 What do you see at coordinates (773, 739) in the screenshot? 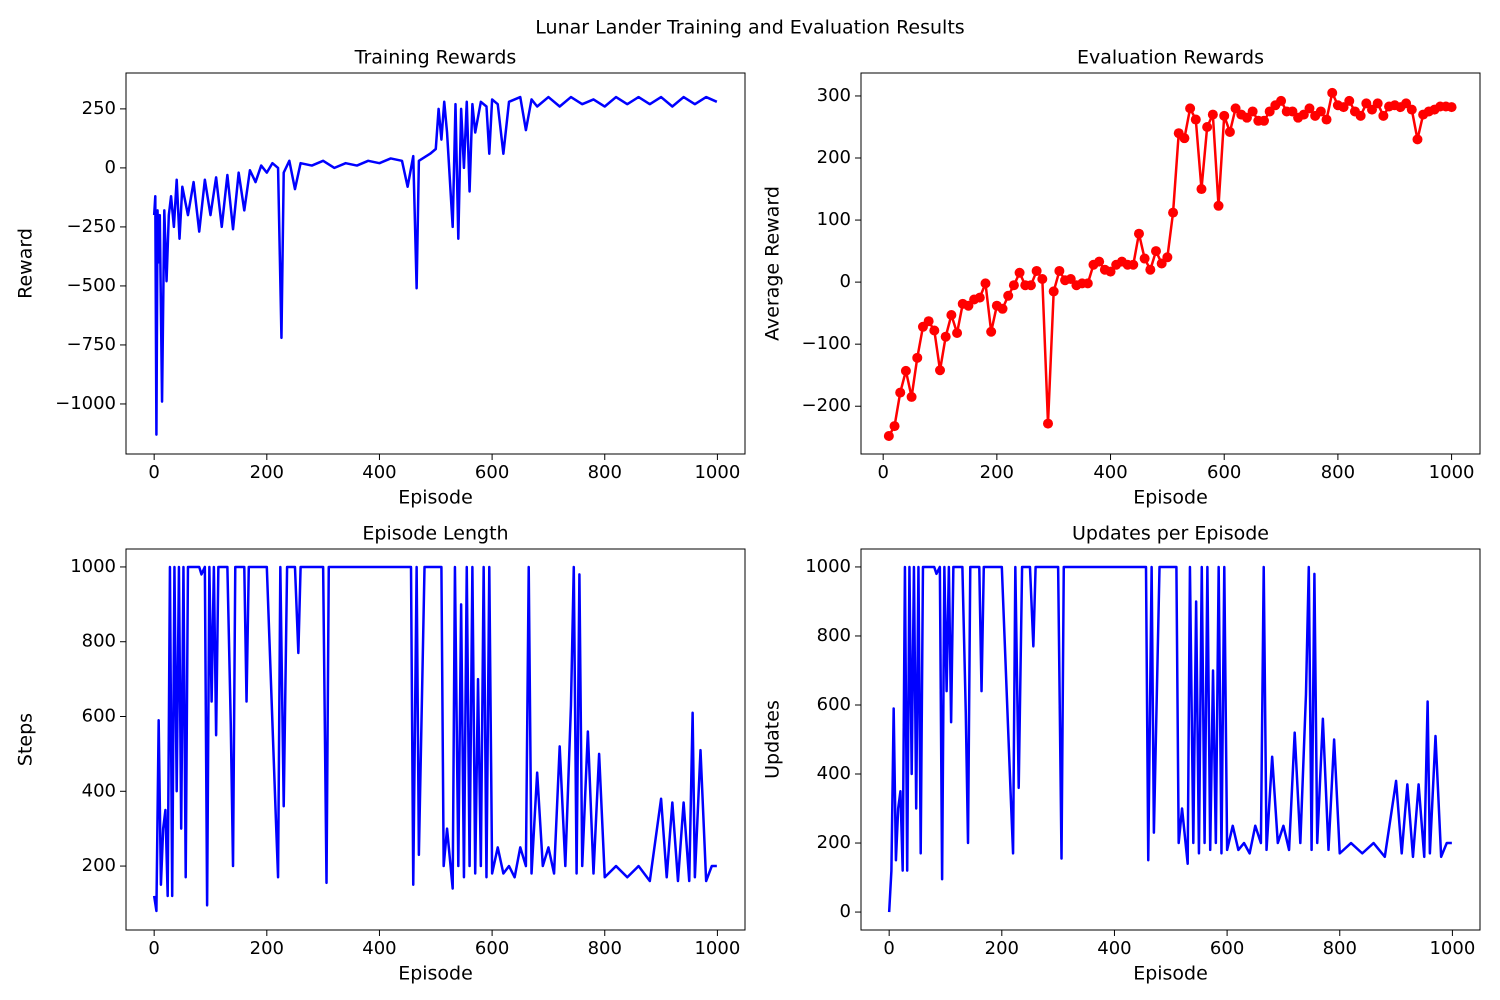
I see `y-axis-label: Updates` at bounding box center [773, 739].